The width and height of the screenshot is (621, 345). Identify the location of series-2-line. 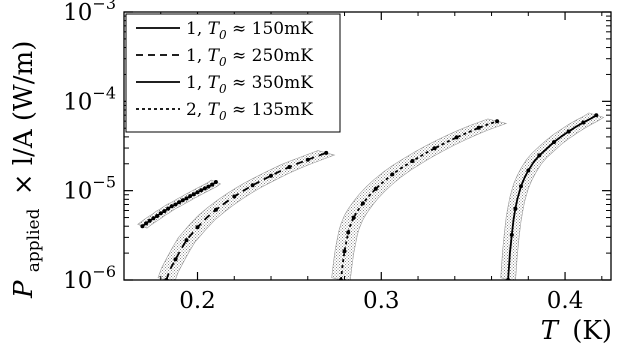
(246, 216).